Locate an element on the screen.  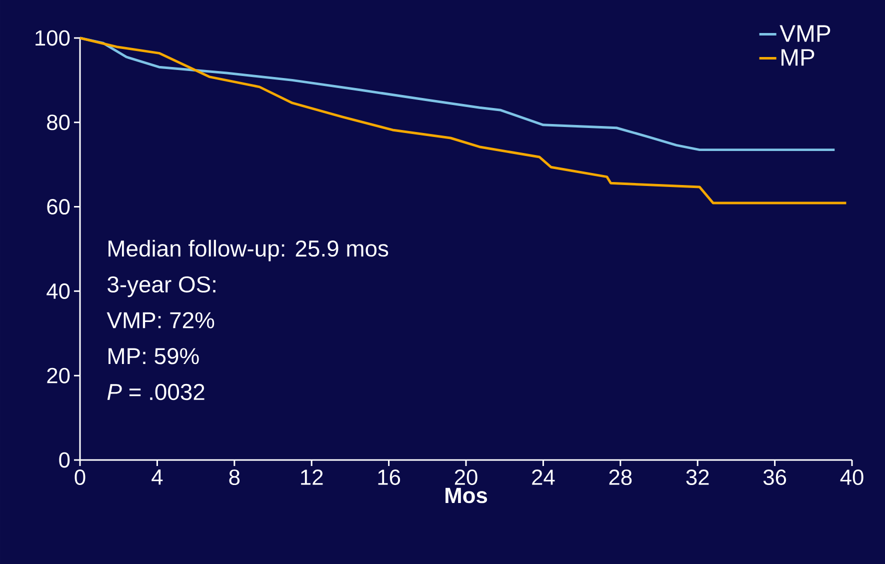
annotation: MP: 59% is located at coordinates (153, 356).